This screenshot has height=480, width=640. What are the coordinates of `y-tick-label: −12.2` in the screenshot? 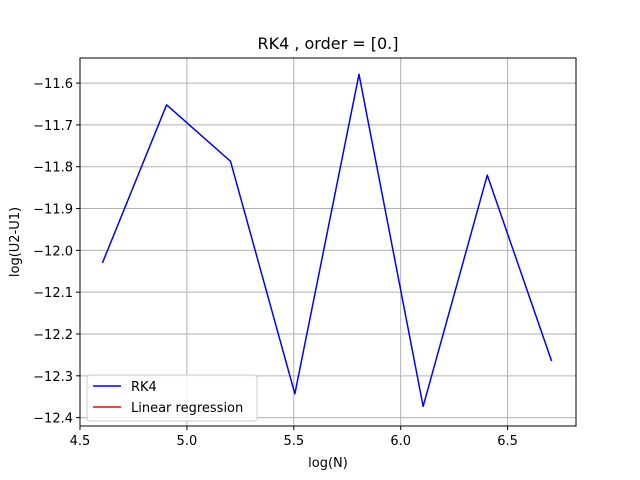 It's located at (53, 335).